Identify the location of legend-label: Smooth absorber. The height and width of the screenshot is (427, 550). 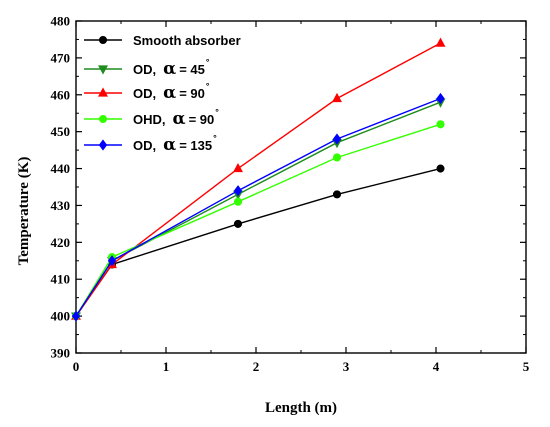
(187, 40).